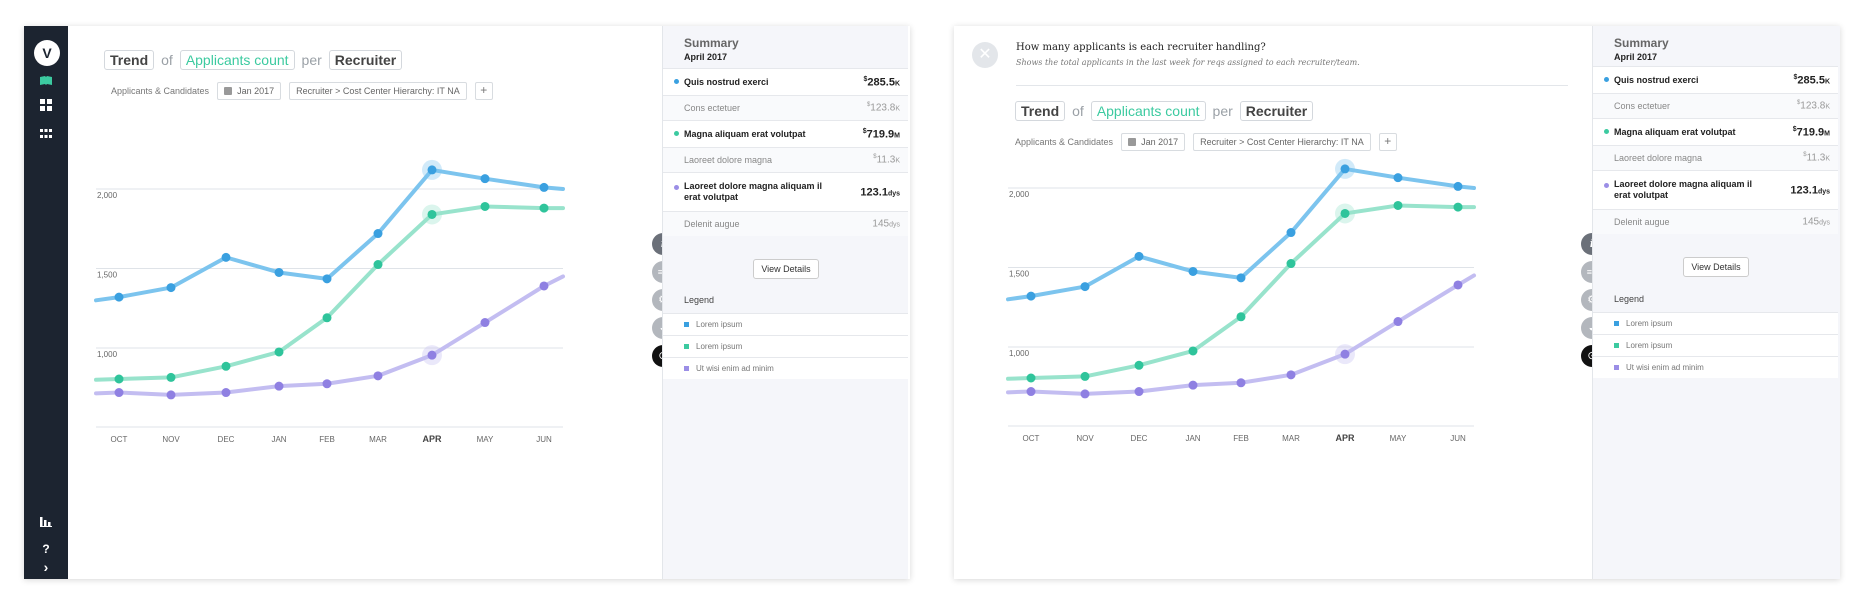 The image size is (1861, 603). What do you see at coordinates (46, 134) in the screenshot?
I see `apps-grid-icon` at bounding box center [46, 134].